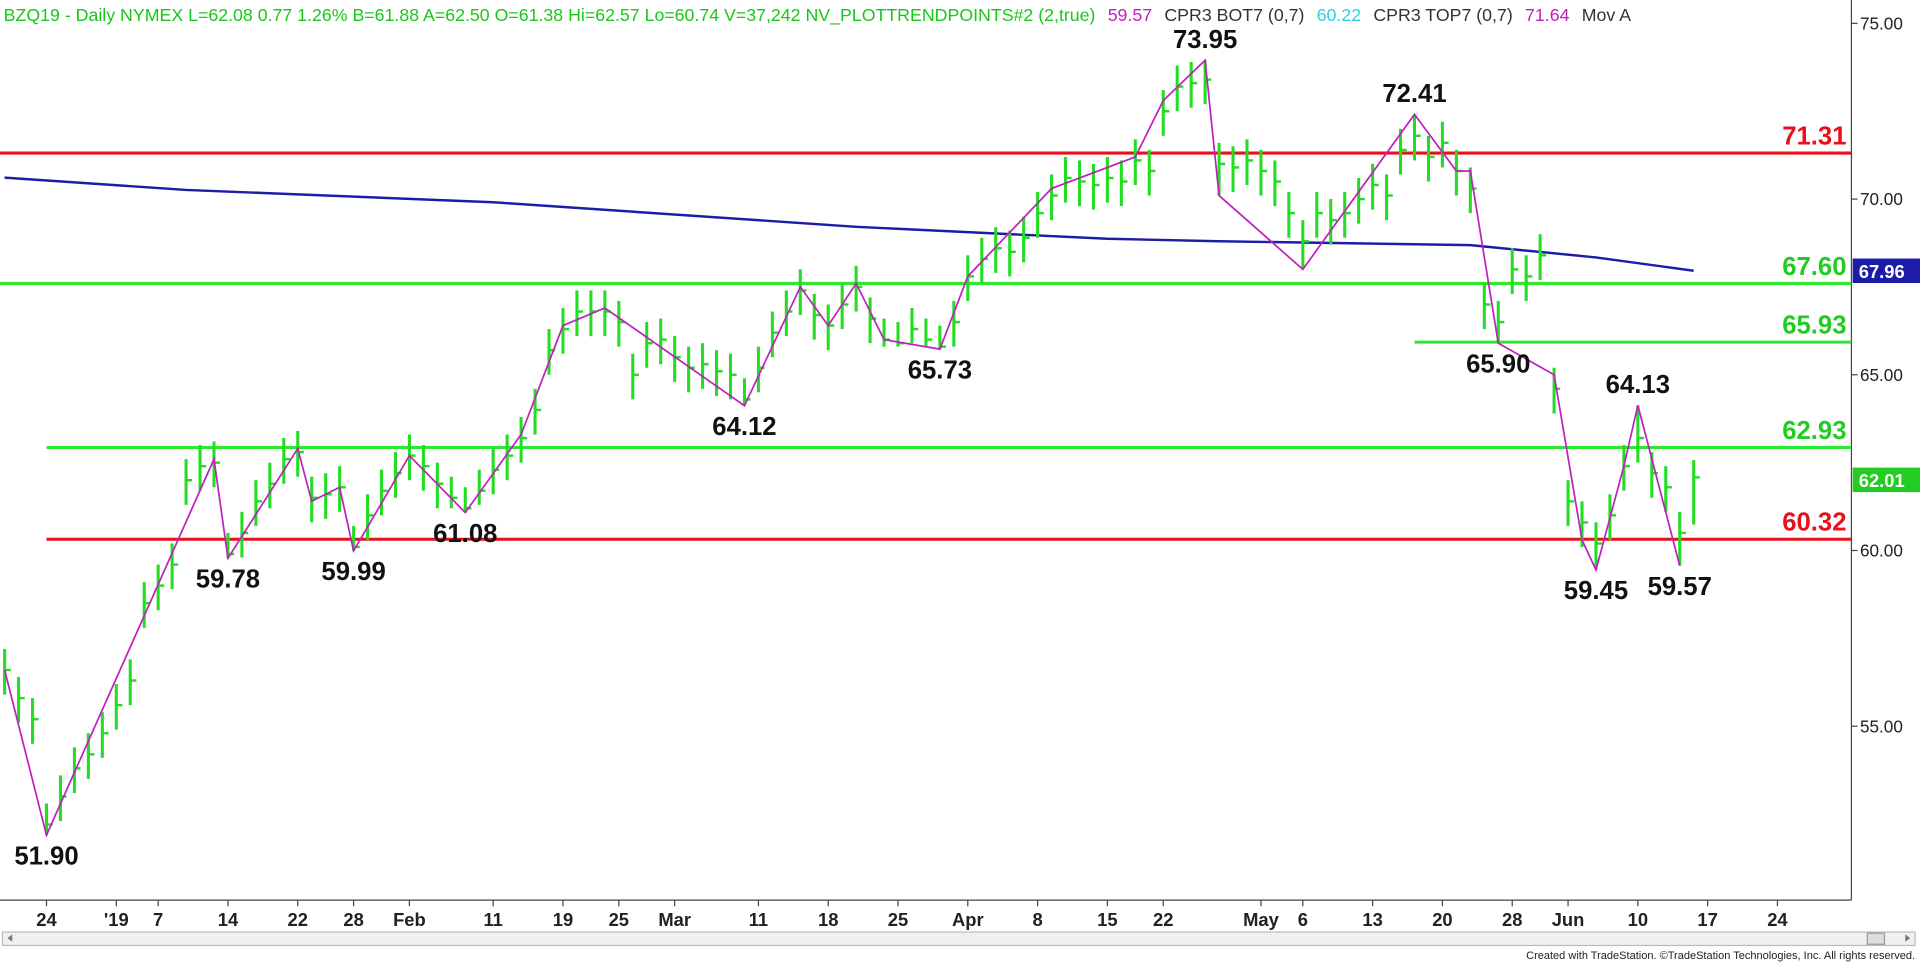 The width and height of the screenshot is (1920, 964). I want to click on last-value-label: 67.96, so click(1882, 271).